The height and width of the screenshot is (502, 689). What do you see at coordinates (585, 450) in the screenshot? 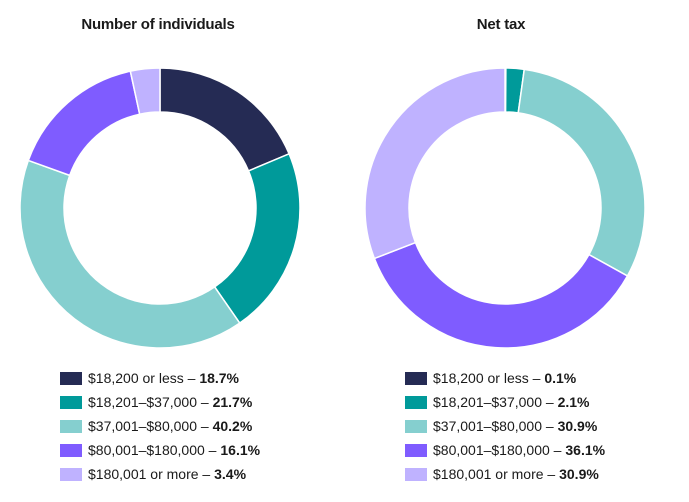
I see `legend-value: 36.1%` at bounding box center [585, 450].